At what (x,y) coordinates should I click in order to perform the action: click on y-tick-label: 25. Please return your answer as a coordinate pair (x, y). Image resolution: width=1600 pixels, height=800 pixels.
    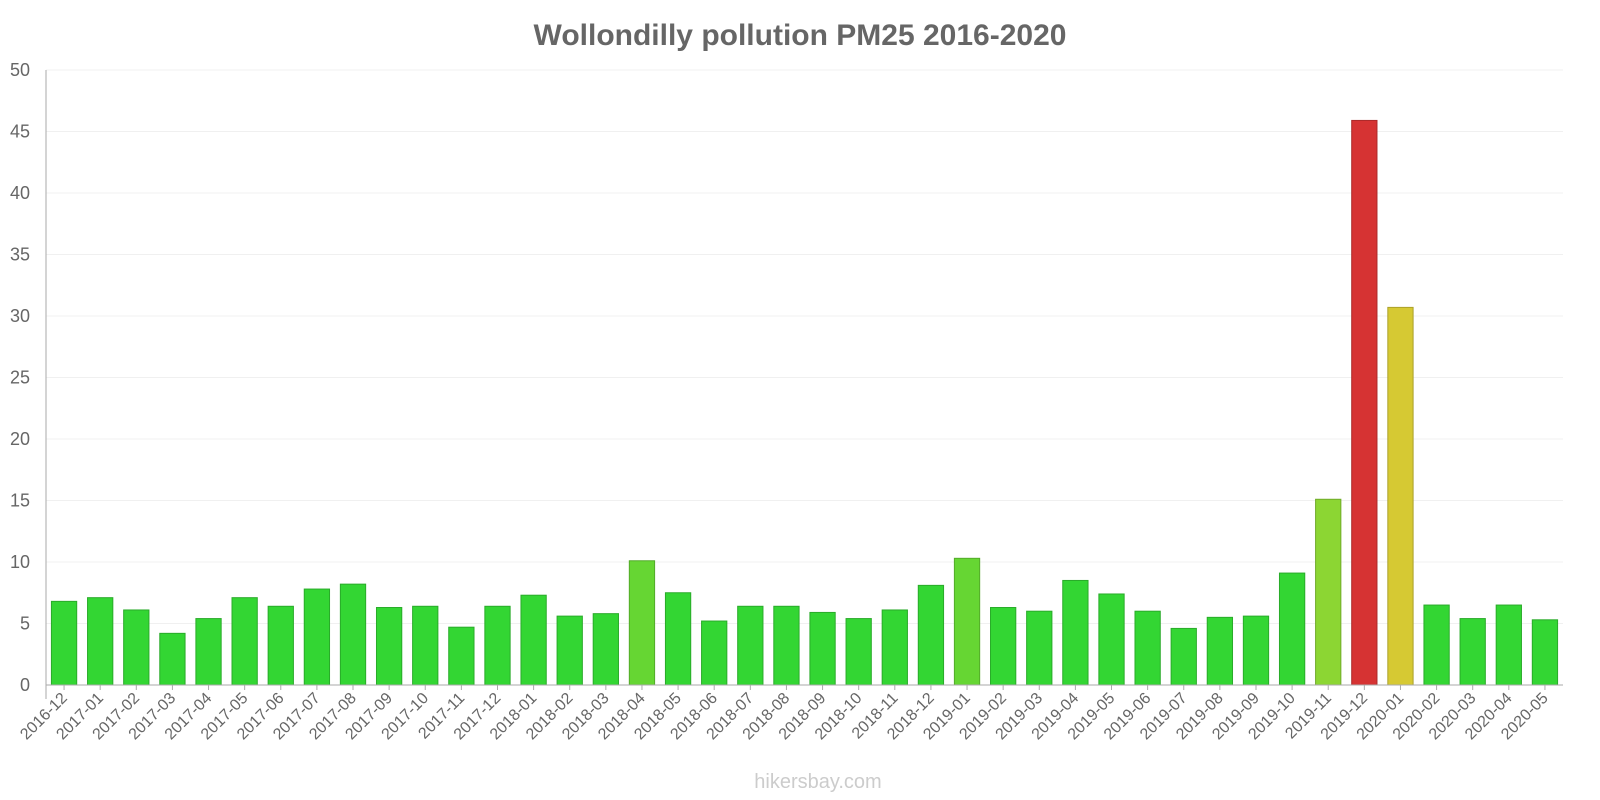
    Looking at the image, I should click on (20, 378).